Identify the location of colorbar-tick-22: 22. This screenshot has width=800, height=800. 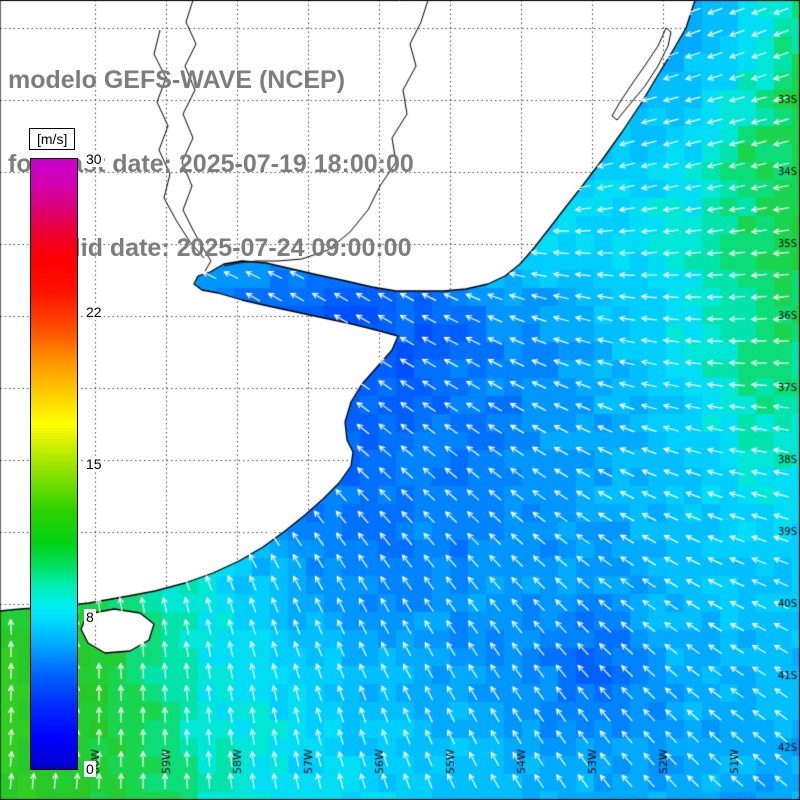
(94, 311).